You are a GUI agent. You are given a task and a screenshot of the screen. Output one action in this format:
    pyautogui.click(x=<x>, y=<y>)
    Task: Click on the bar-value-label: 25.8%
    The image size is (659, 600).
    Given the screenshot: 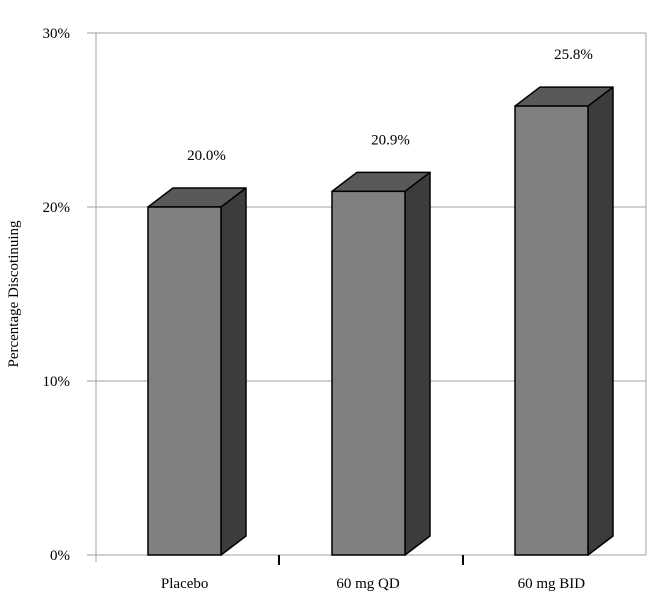 What is the action you would take?
    pyautogui.click(x=573, y=55)
    